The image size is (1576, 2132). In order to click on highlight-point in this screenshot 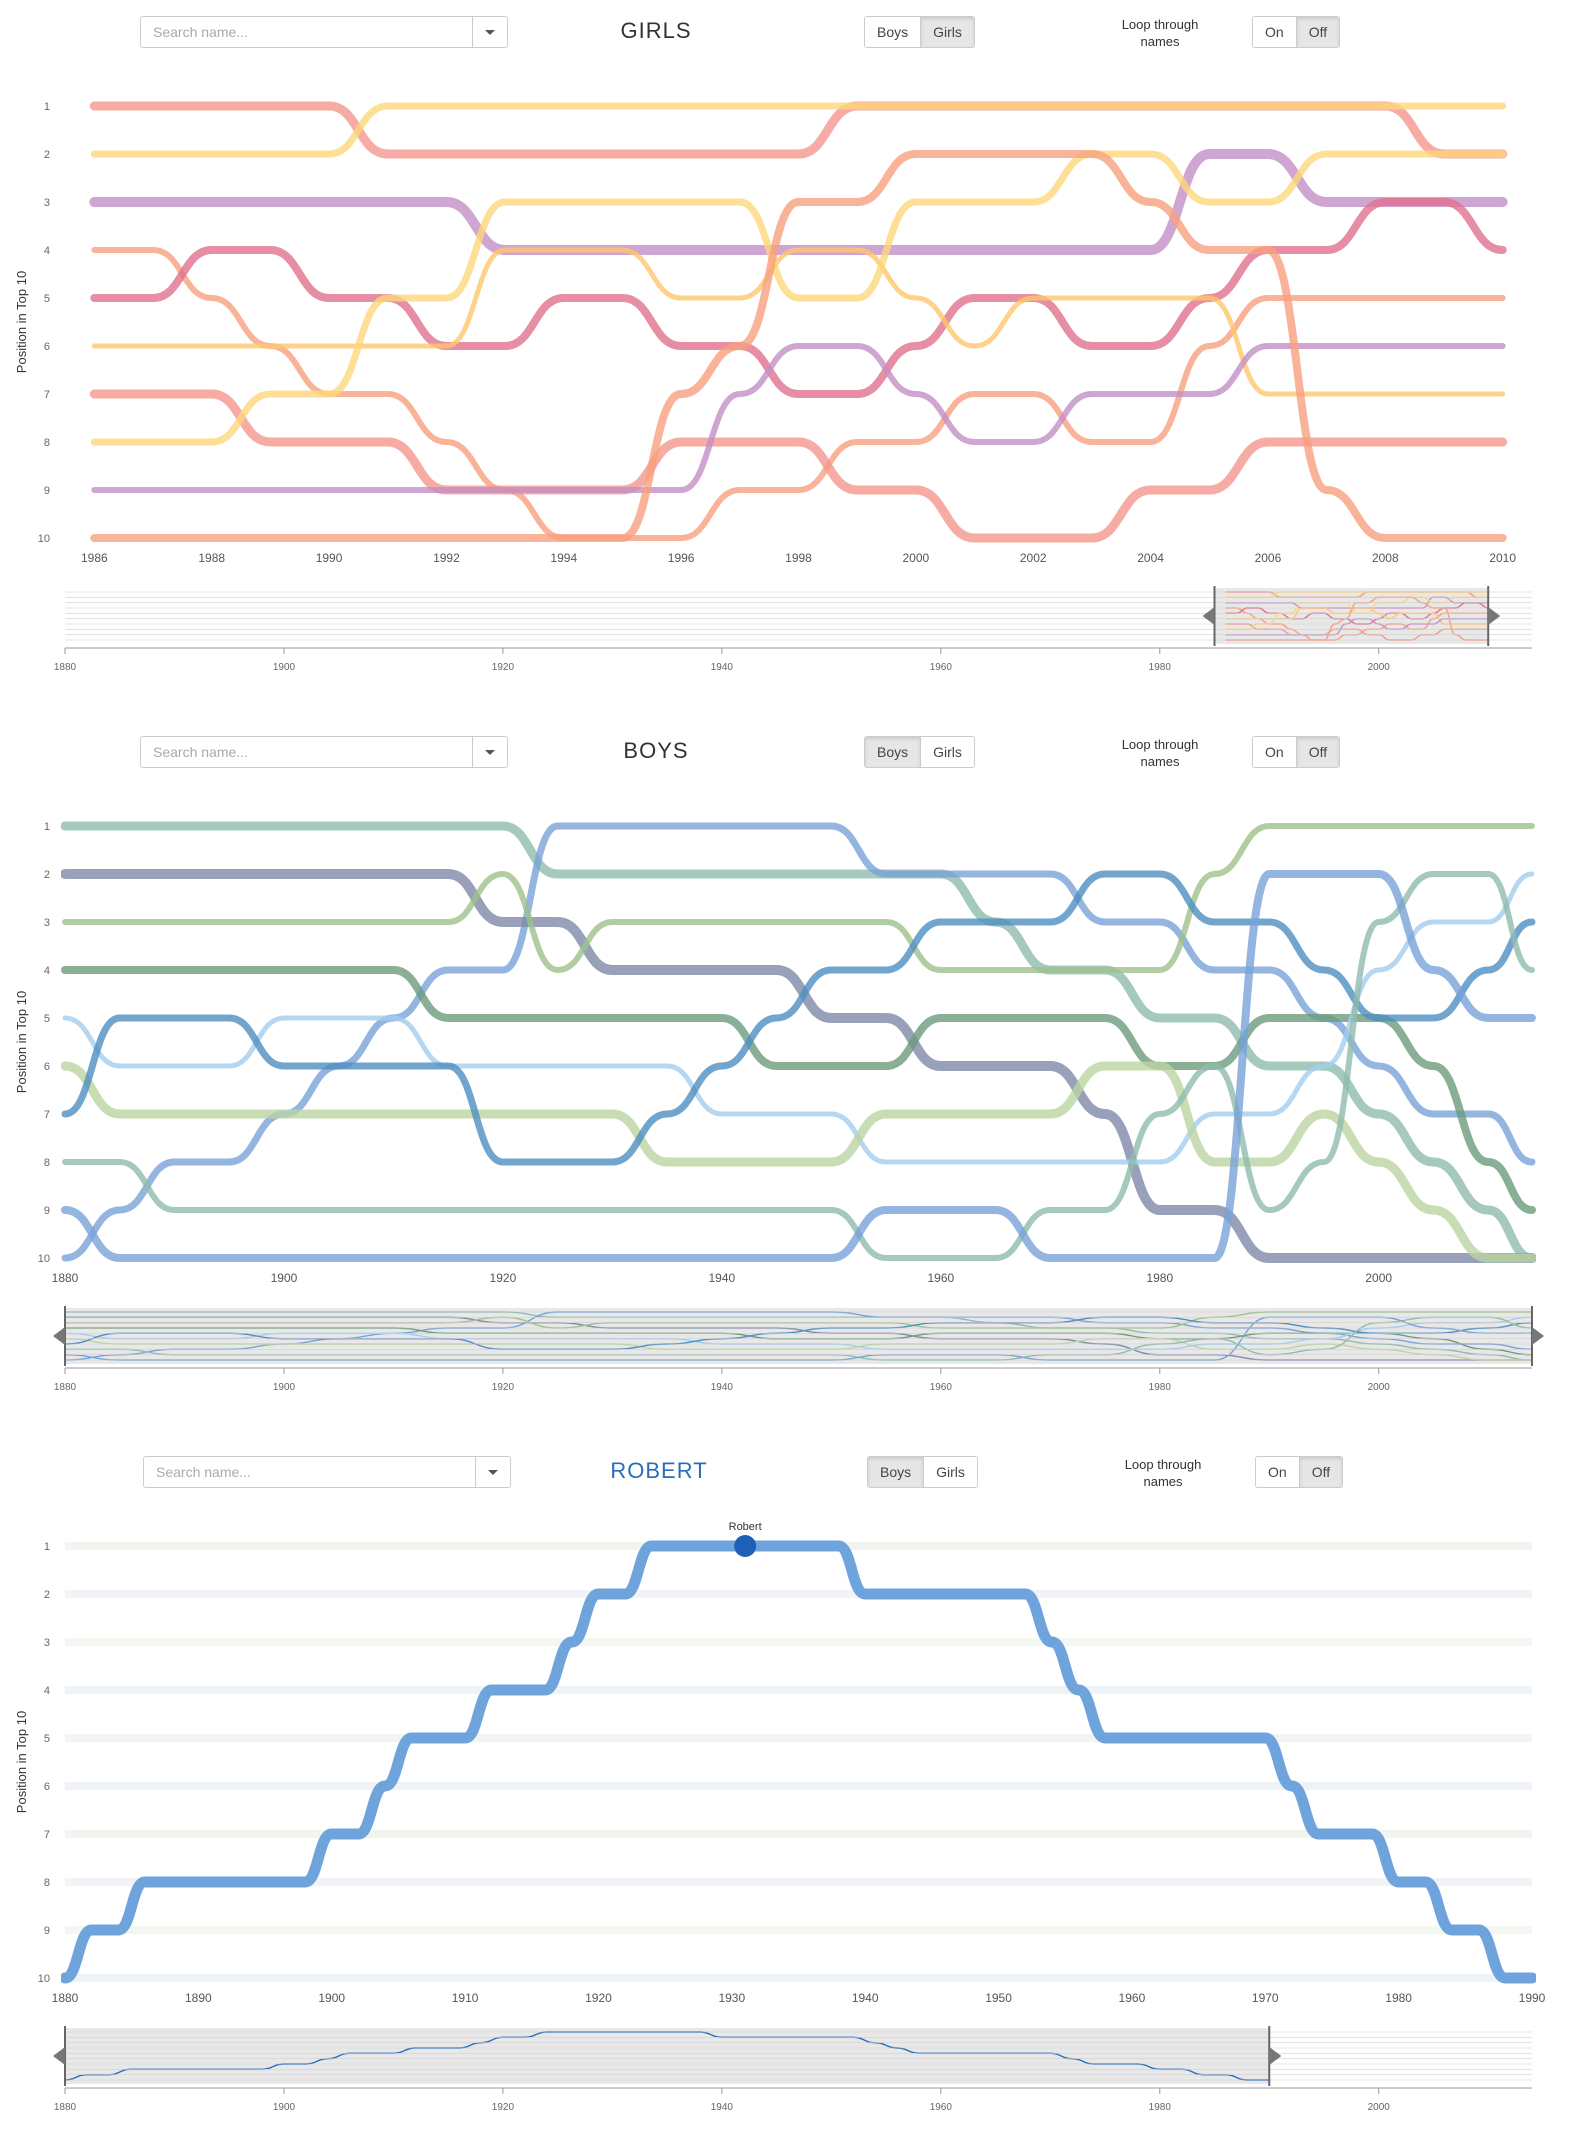, I will do `click(745, 1546)`.